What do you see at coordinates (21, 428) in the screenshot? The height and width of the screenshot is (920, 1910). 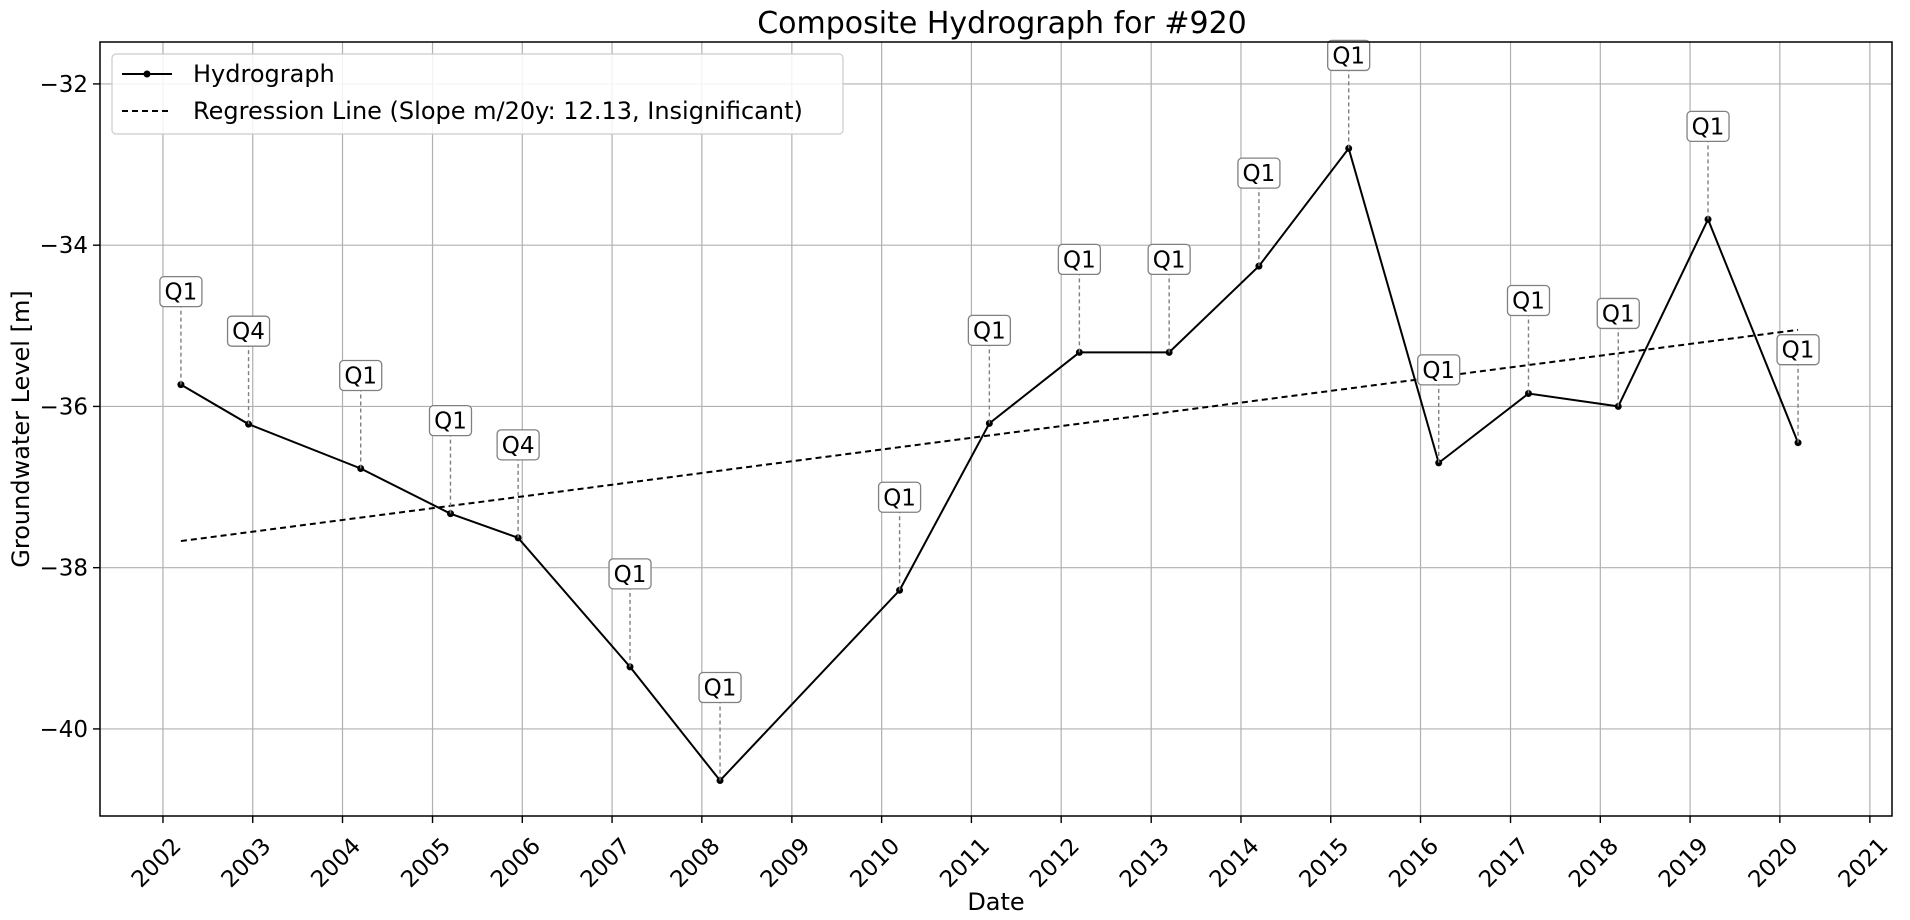 I see `y-axis-label: Groundwater Level [m]` at bounding box center [21, 428].